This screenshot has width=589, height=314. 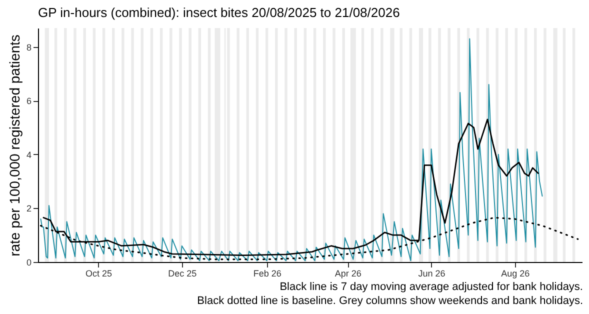 What do you see at coordinates (267, 273) in the screenshot?
I see `x-tick-label: Feb 26` at bounding box center [267, 273].